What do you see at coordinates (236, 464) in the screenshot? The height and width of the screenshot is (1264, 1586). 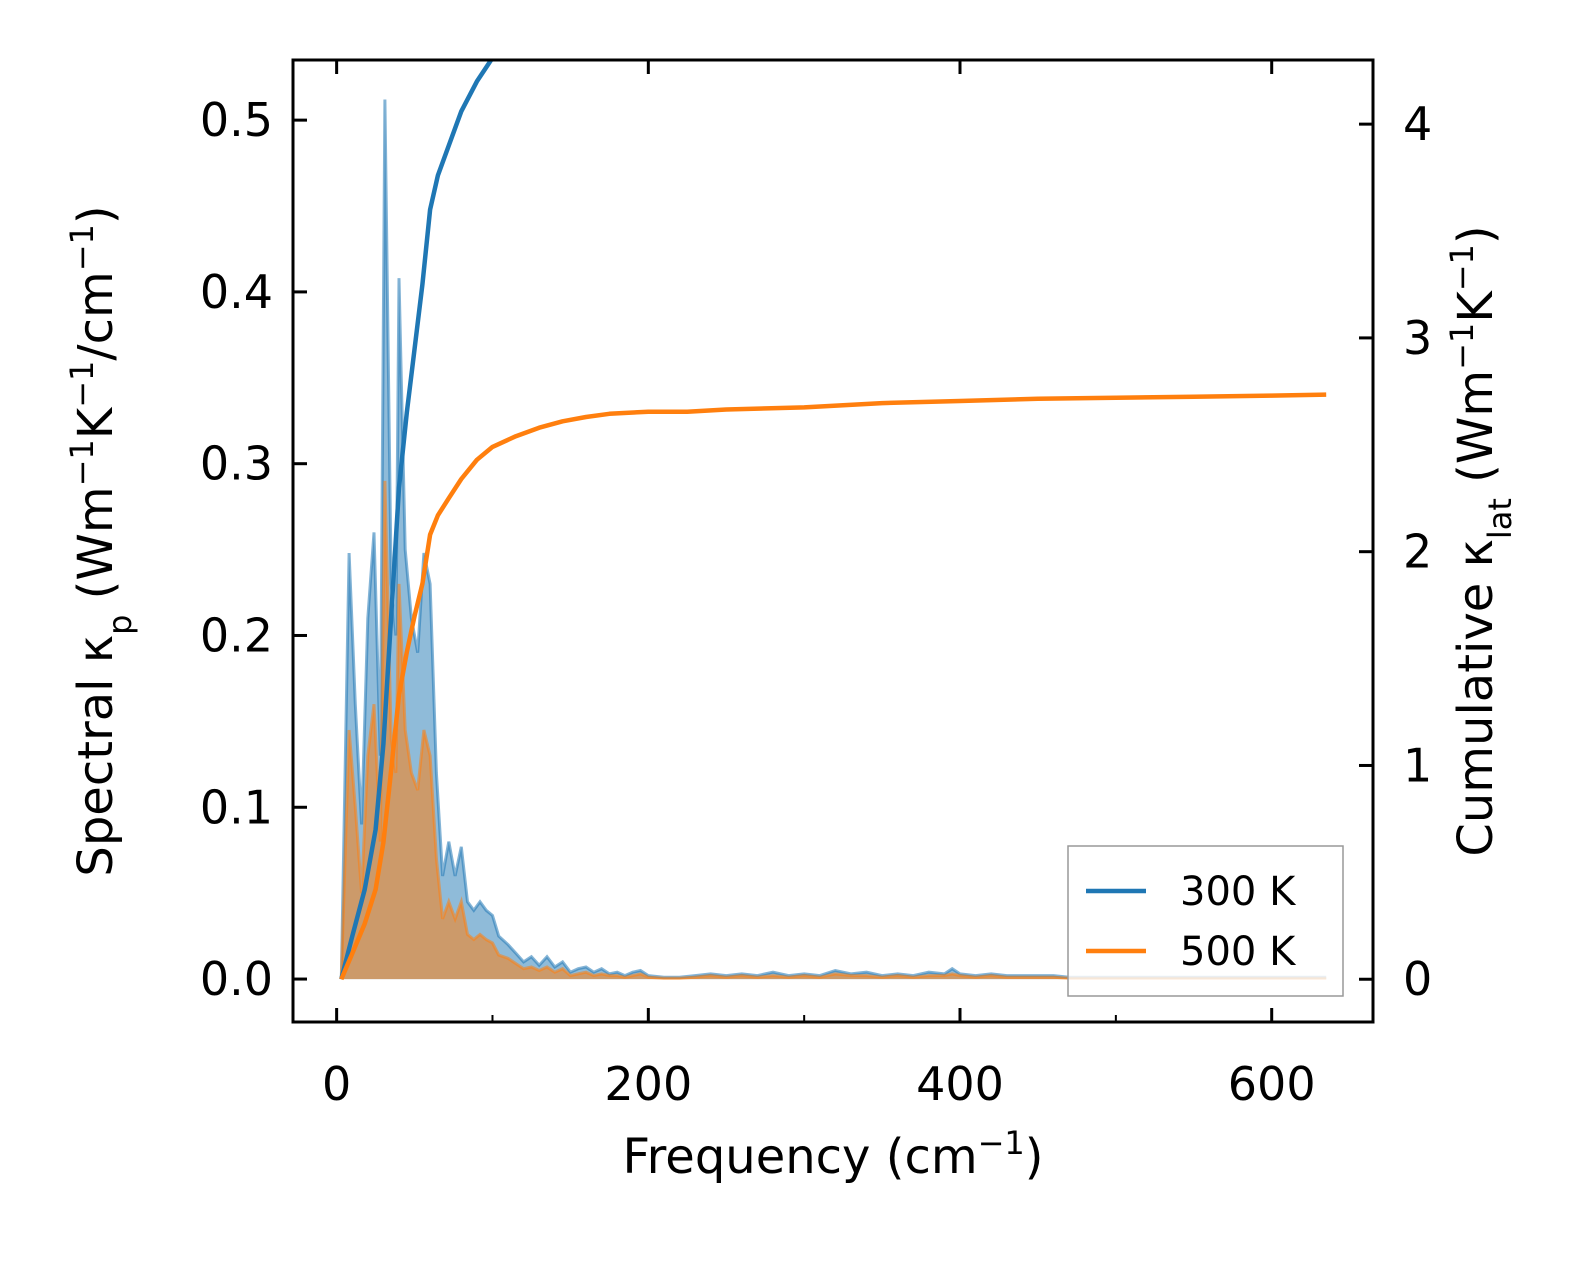 I see `y-left-tick-label: 0.3` at bounding box center [236, 464].